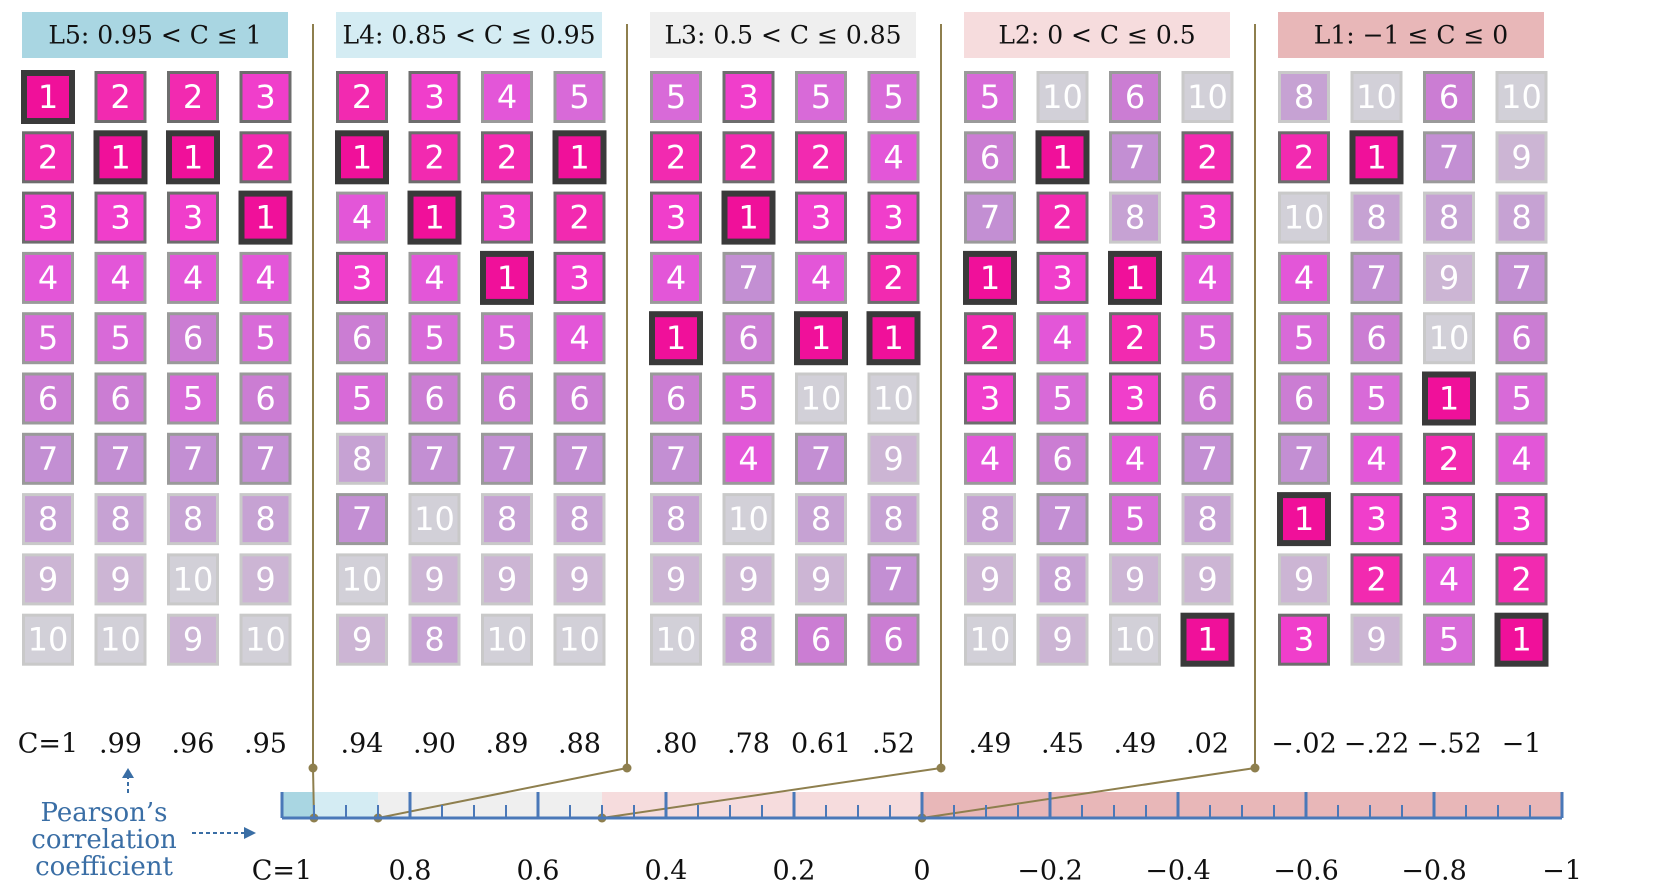  I want to click on rank-cell: 4, so click(579, 338).